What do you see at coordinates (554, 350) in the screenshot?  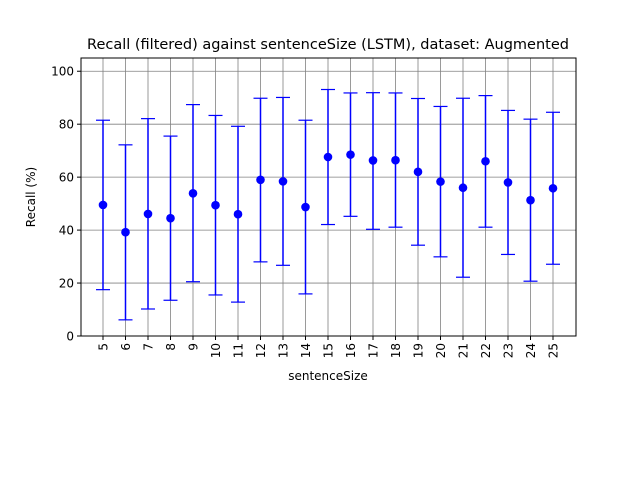 I see `x-tick-label: 25` at bounding box center [554, 350].